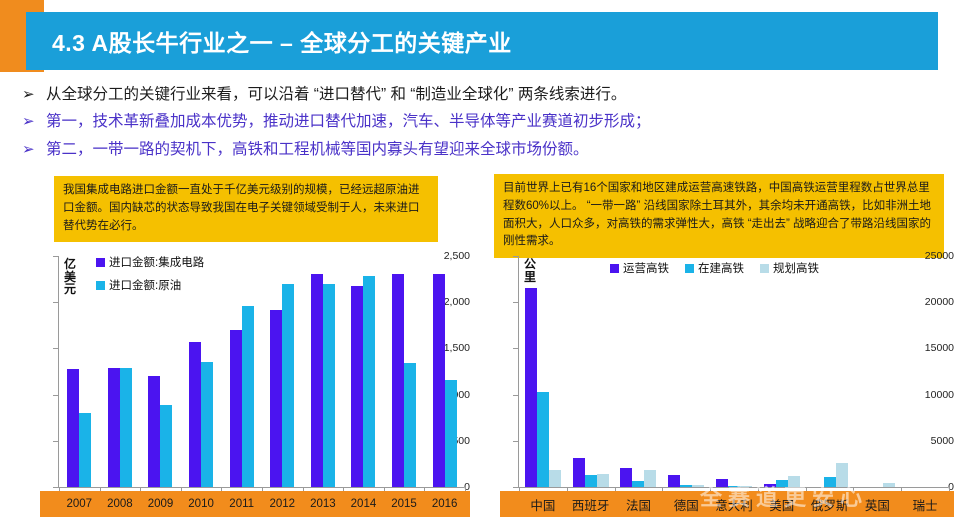 This screenshot has width=954, height=521. I want to click on x-axis-label: 2011, so click(242, 504).